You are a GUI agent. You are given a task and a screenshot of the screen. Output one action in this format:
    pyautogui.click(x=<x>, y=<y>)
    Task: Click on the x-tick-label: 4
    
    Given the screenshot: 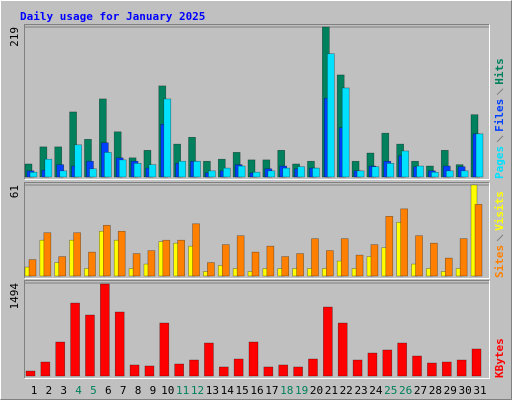 What is the action you would take?
    pyautogui.click(x=78, y=390)
    